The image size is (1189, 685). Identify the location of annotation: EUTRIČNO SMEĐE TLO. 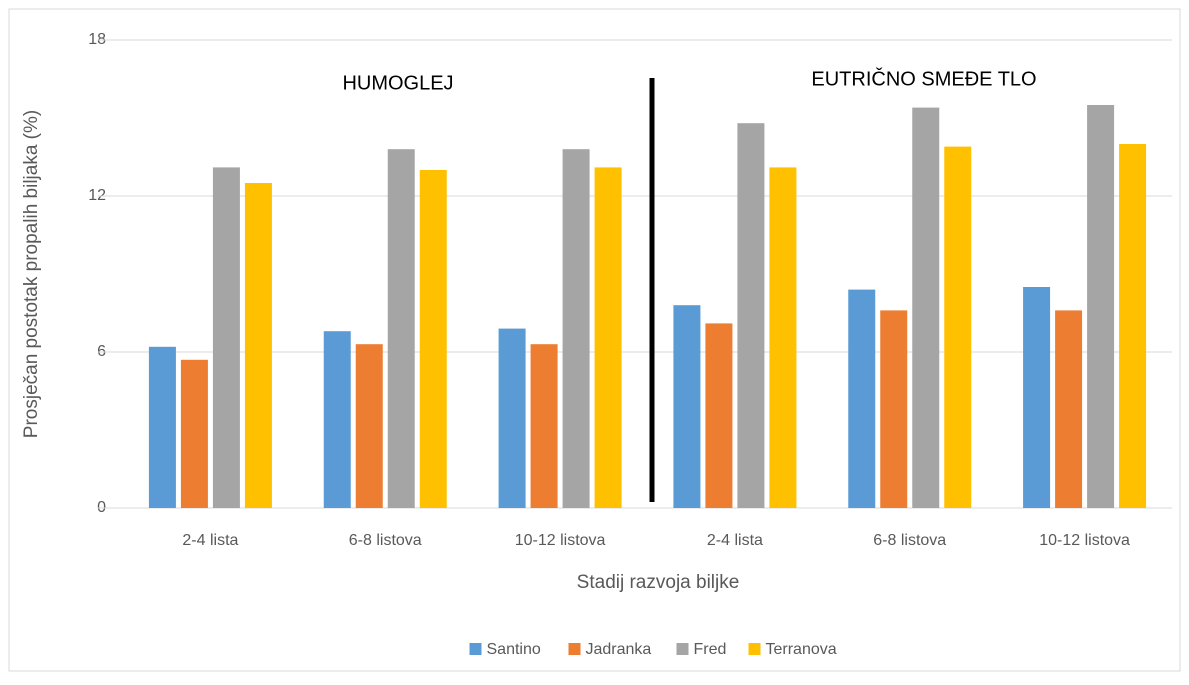
(923, 78).